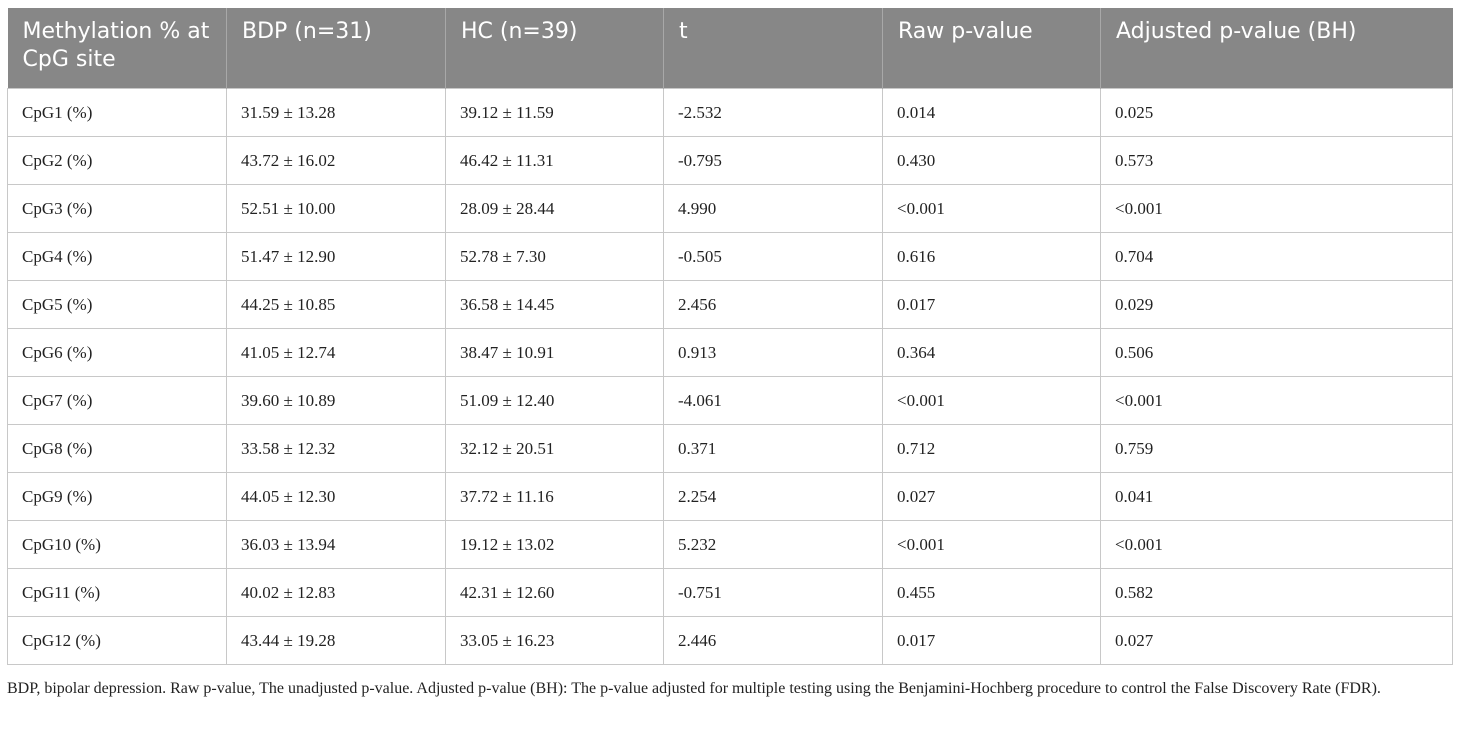 The height and width of the screenshot is (729, 1460). I want to click on table-cell: 2.456, so click(773, 304).